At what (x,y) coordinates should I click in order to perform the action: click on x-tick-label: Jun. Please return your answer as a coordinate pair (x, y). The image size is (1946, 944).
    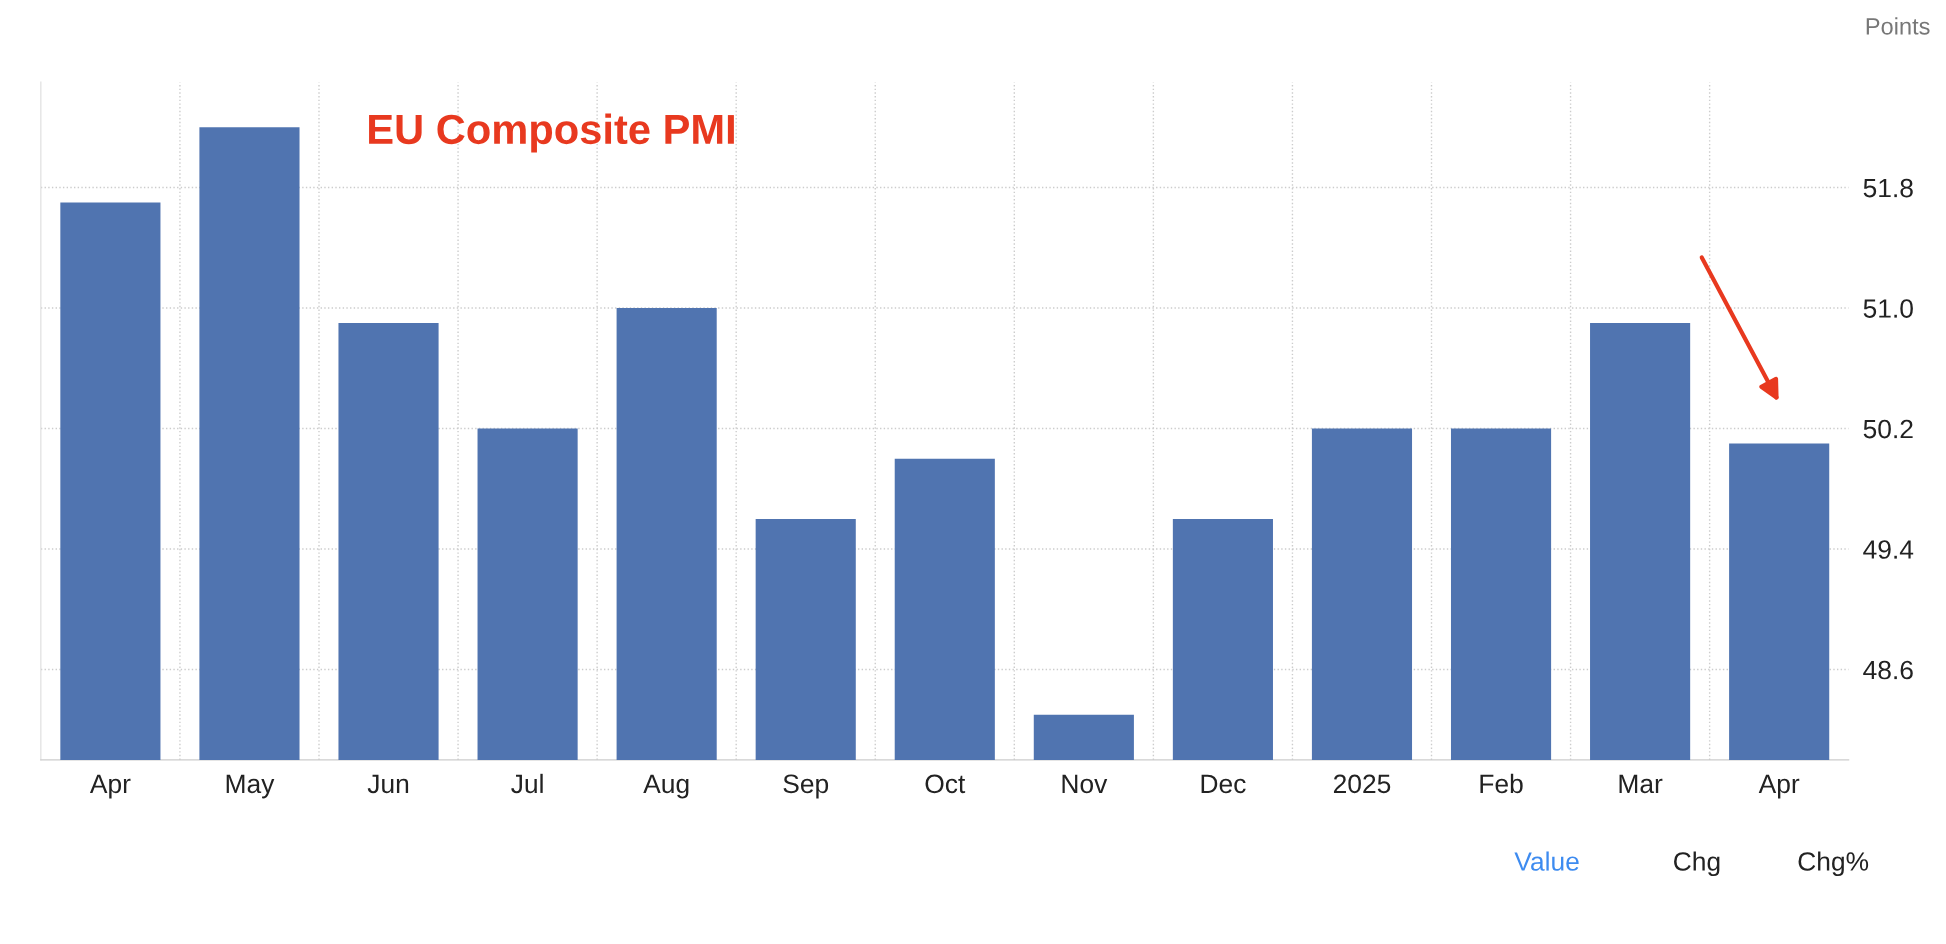
    Looking at the image, I should click on (388, 784).